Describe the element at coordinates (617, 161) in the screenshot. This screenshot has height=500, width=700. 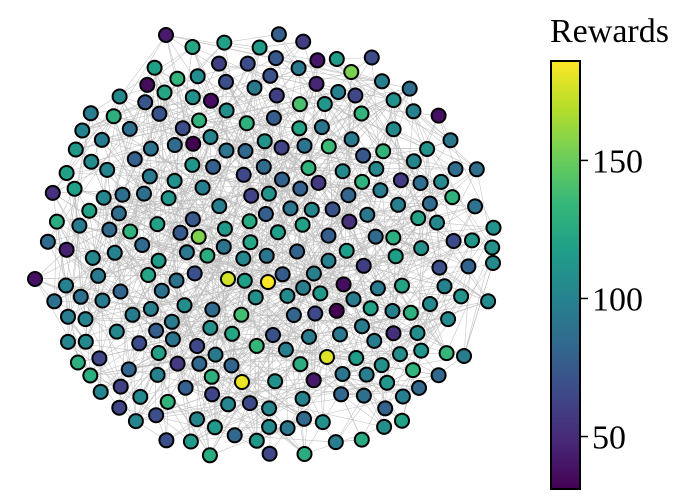
I see `colorbar-tick-label: 150` at that location.